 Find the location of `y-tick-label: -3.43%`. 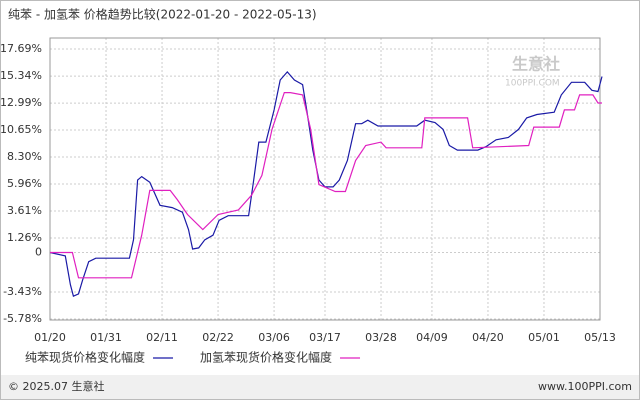

y-tick-label: -3.43% is located at coordinates (22, 291).